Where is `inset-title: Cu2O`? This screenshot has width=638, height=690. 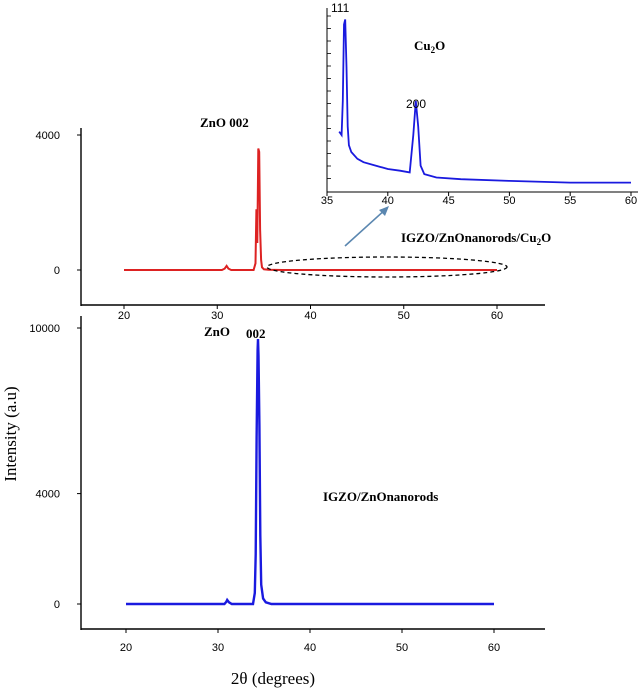 inset-title: Cu2O is located at coordinates (429, 46).